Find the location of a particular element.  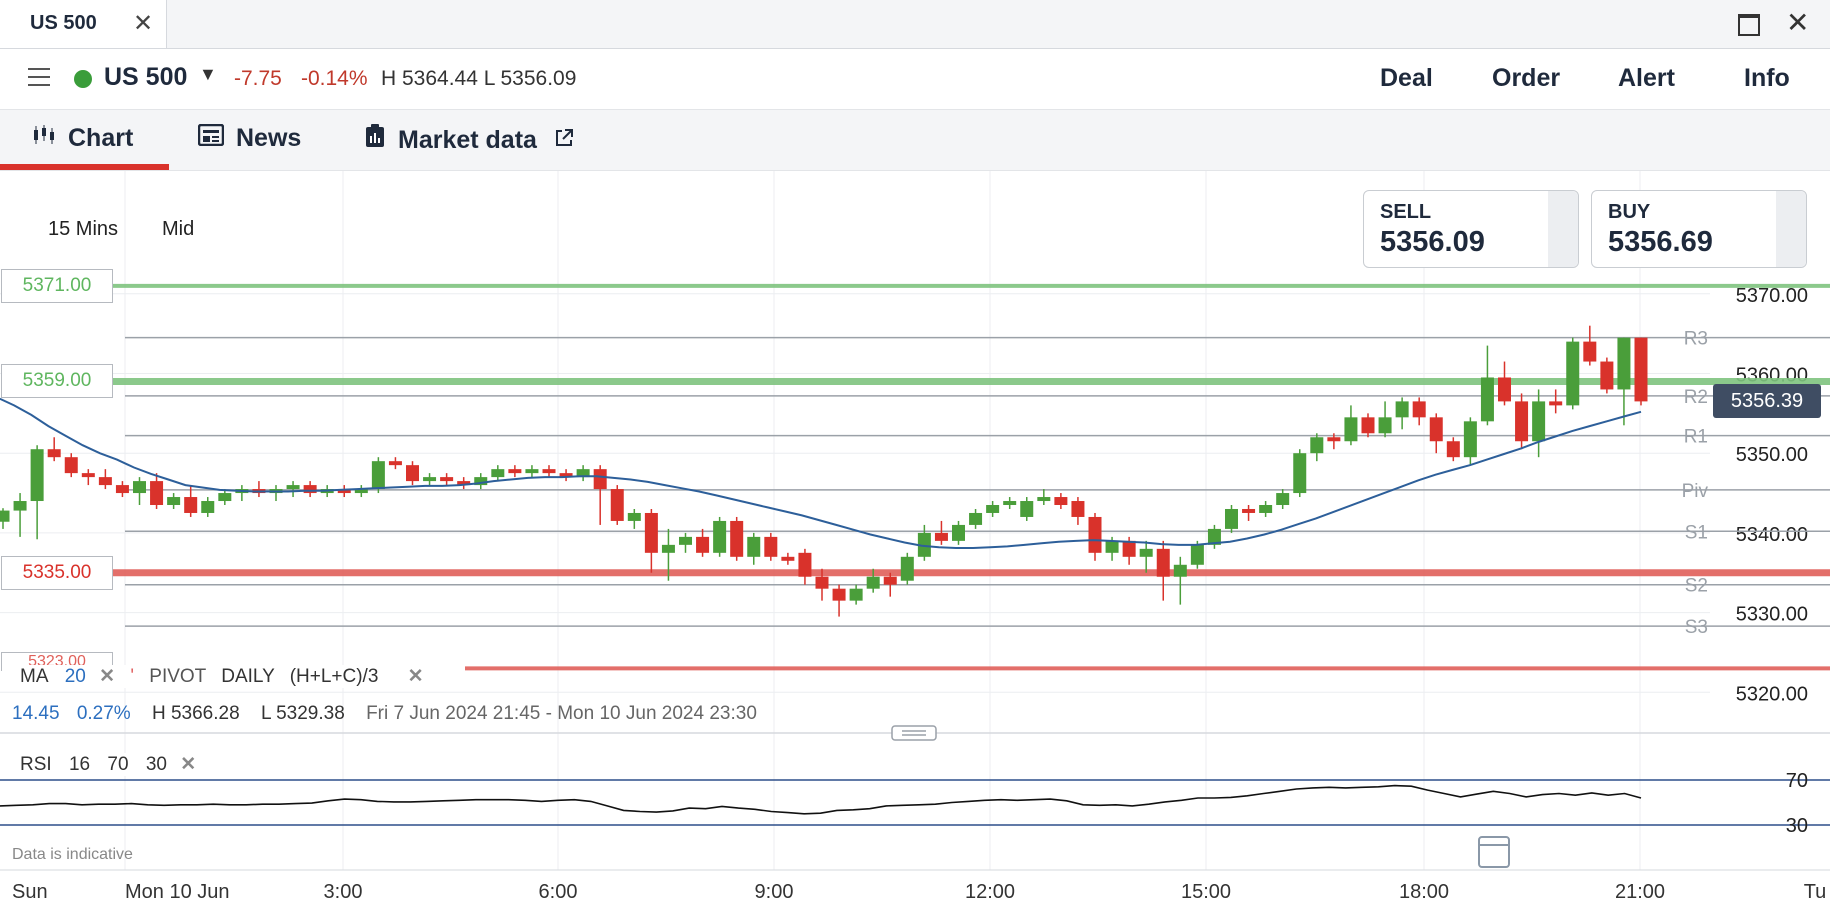

info-button: Info is located at coordinates (1767, 78).